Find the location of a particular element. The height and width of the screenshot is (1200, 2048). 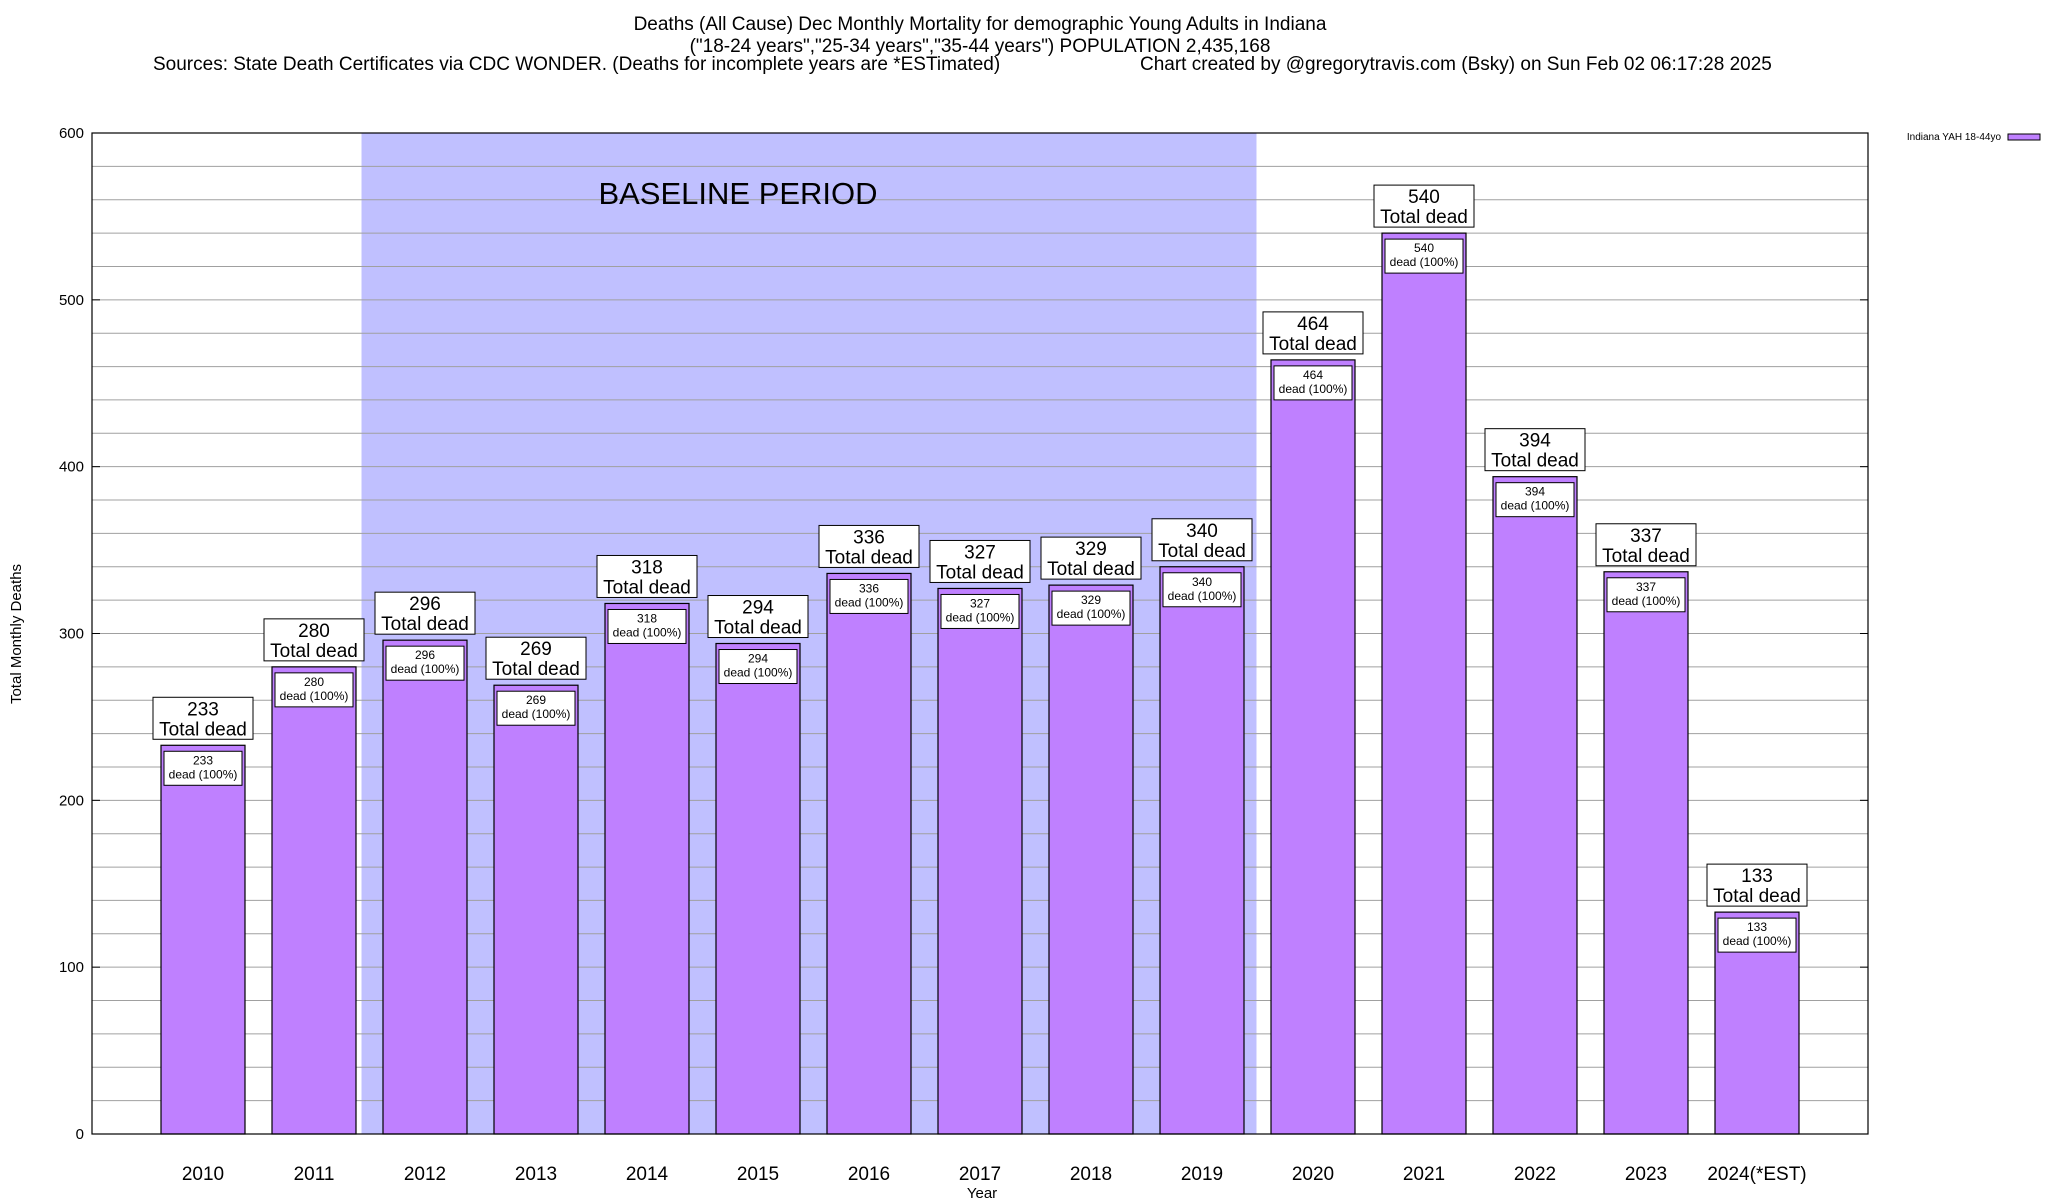

y-axis-label: Total Monthly Deaths is located at coordinates (16, 634).